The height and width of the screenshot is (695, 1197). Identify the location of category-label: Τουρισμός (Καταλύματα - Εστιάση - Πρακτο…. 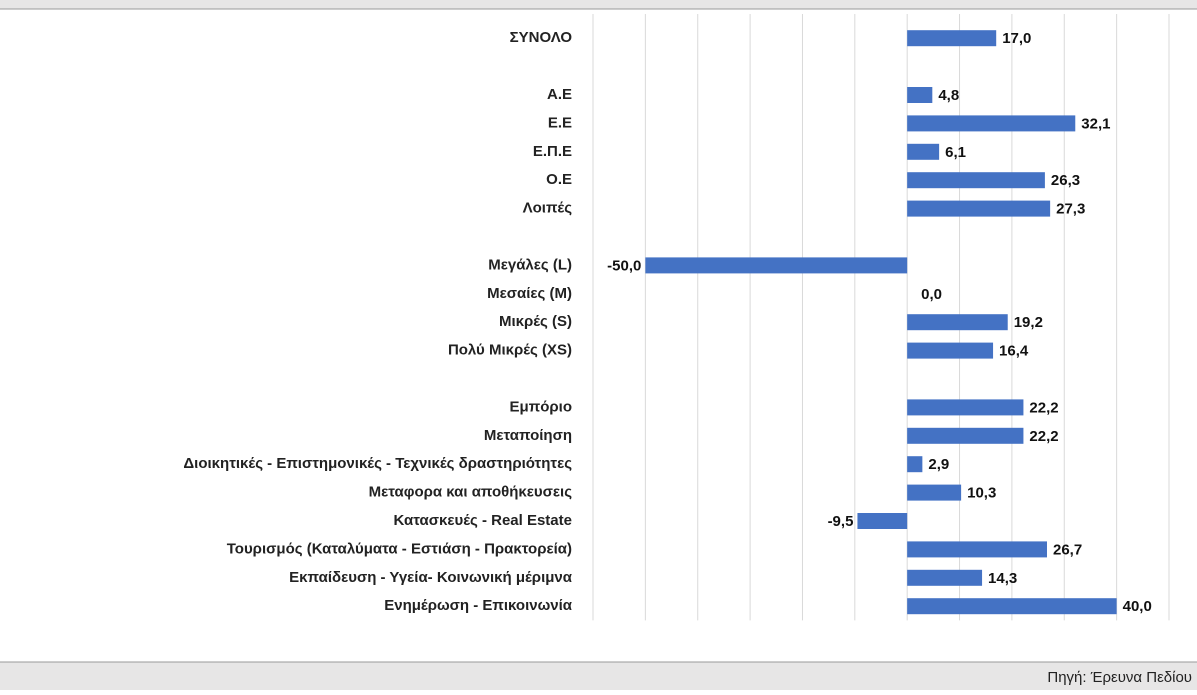
(399, 548).